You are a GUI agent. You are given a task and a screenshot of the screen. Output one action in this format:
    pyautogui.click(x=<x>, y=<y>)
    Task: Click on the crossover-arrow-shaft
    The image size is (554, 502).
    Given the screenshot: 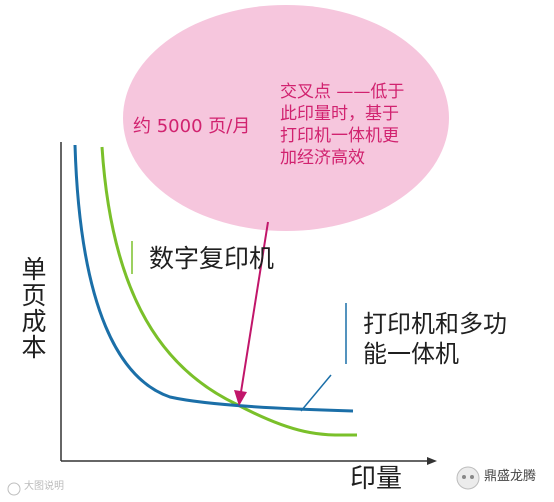 What is the action you would take?
    pyautogui.click(x=254, y=307)
    